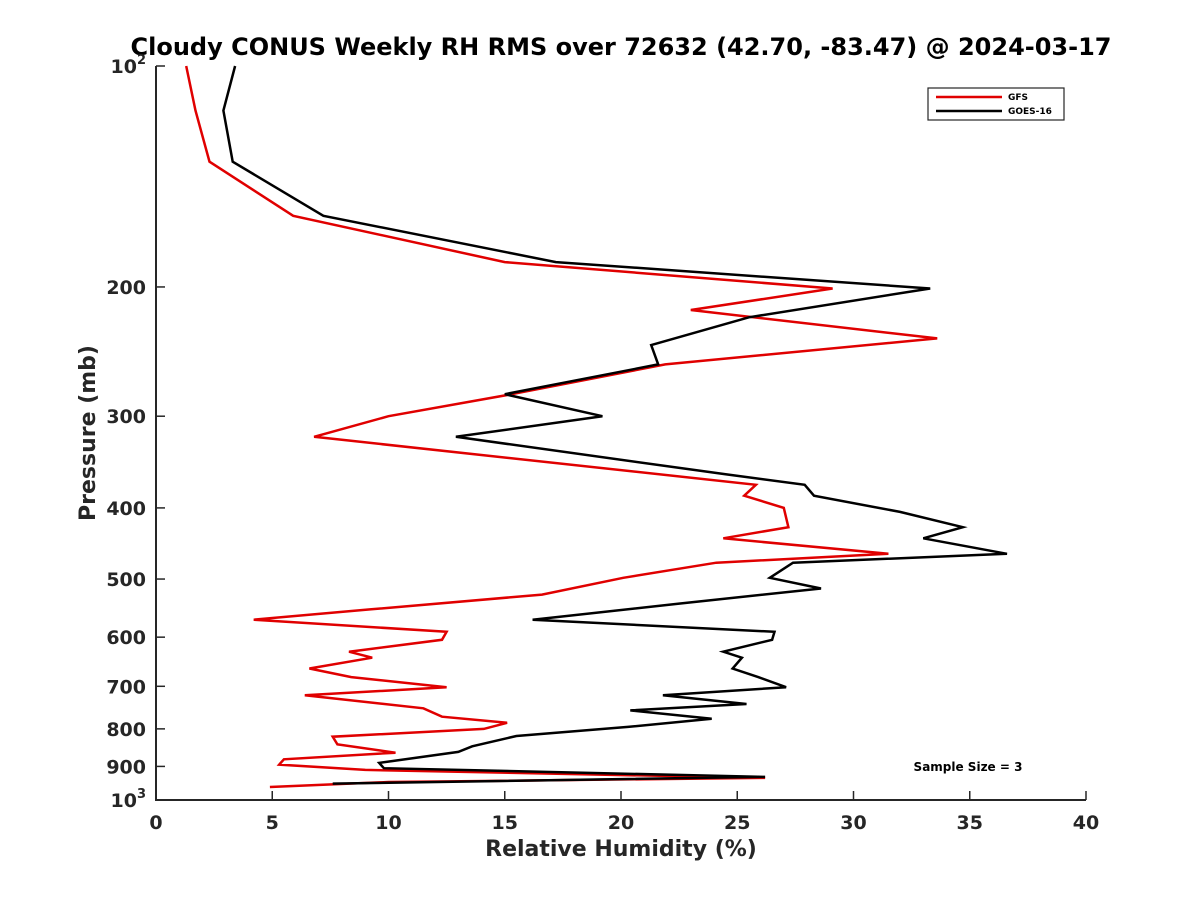 Image resolution: width=1200 pixels, height=900 pixels. What do you see at coordinates (126, 417) in the screenshot?
I see `y-tick-label: 300` at bounding box center [126, 417].